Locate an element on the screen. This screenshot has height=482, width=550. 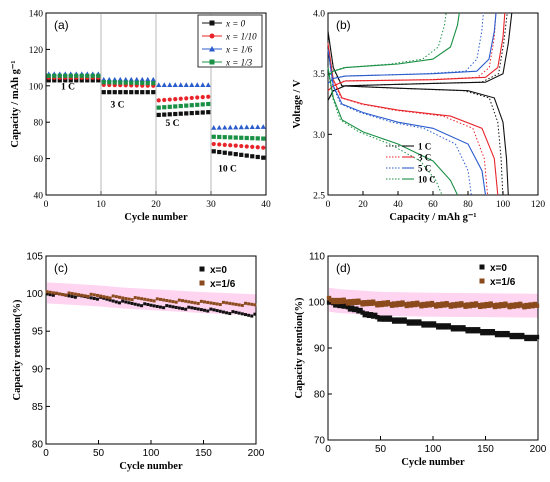
legend-box is located at coordinates (230, 41).